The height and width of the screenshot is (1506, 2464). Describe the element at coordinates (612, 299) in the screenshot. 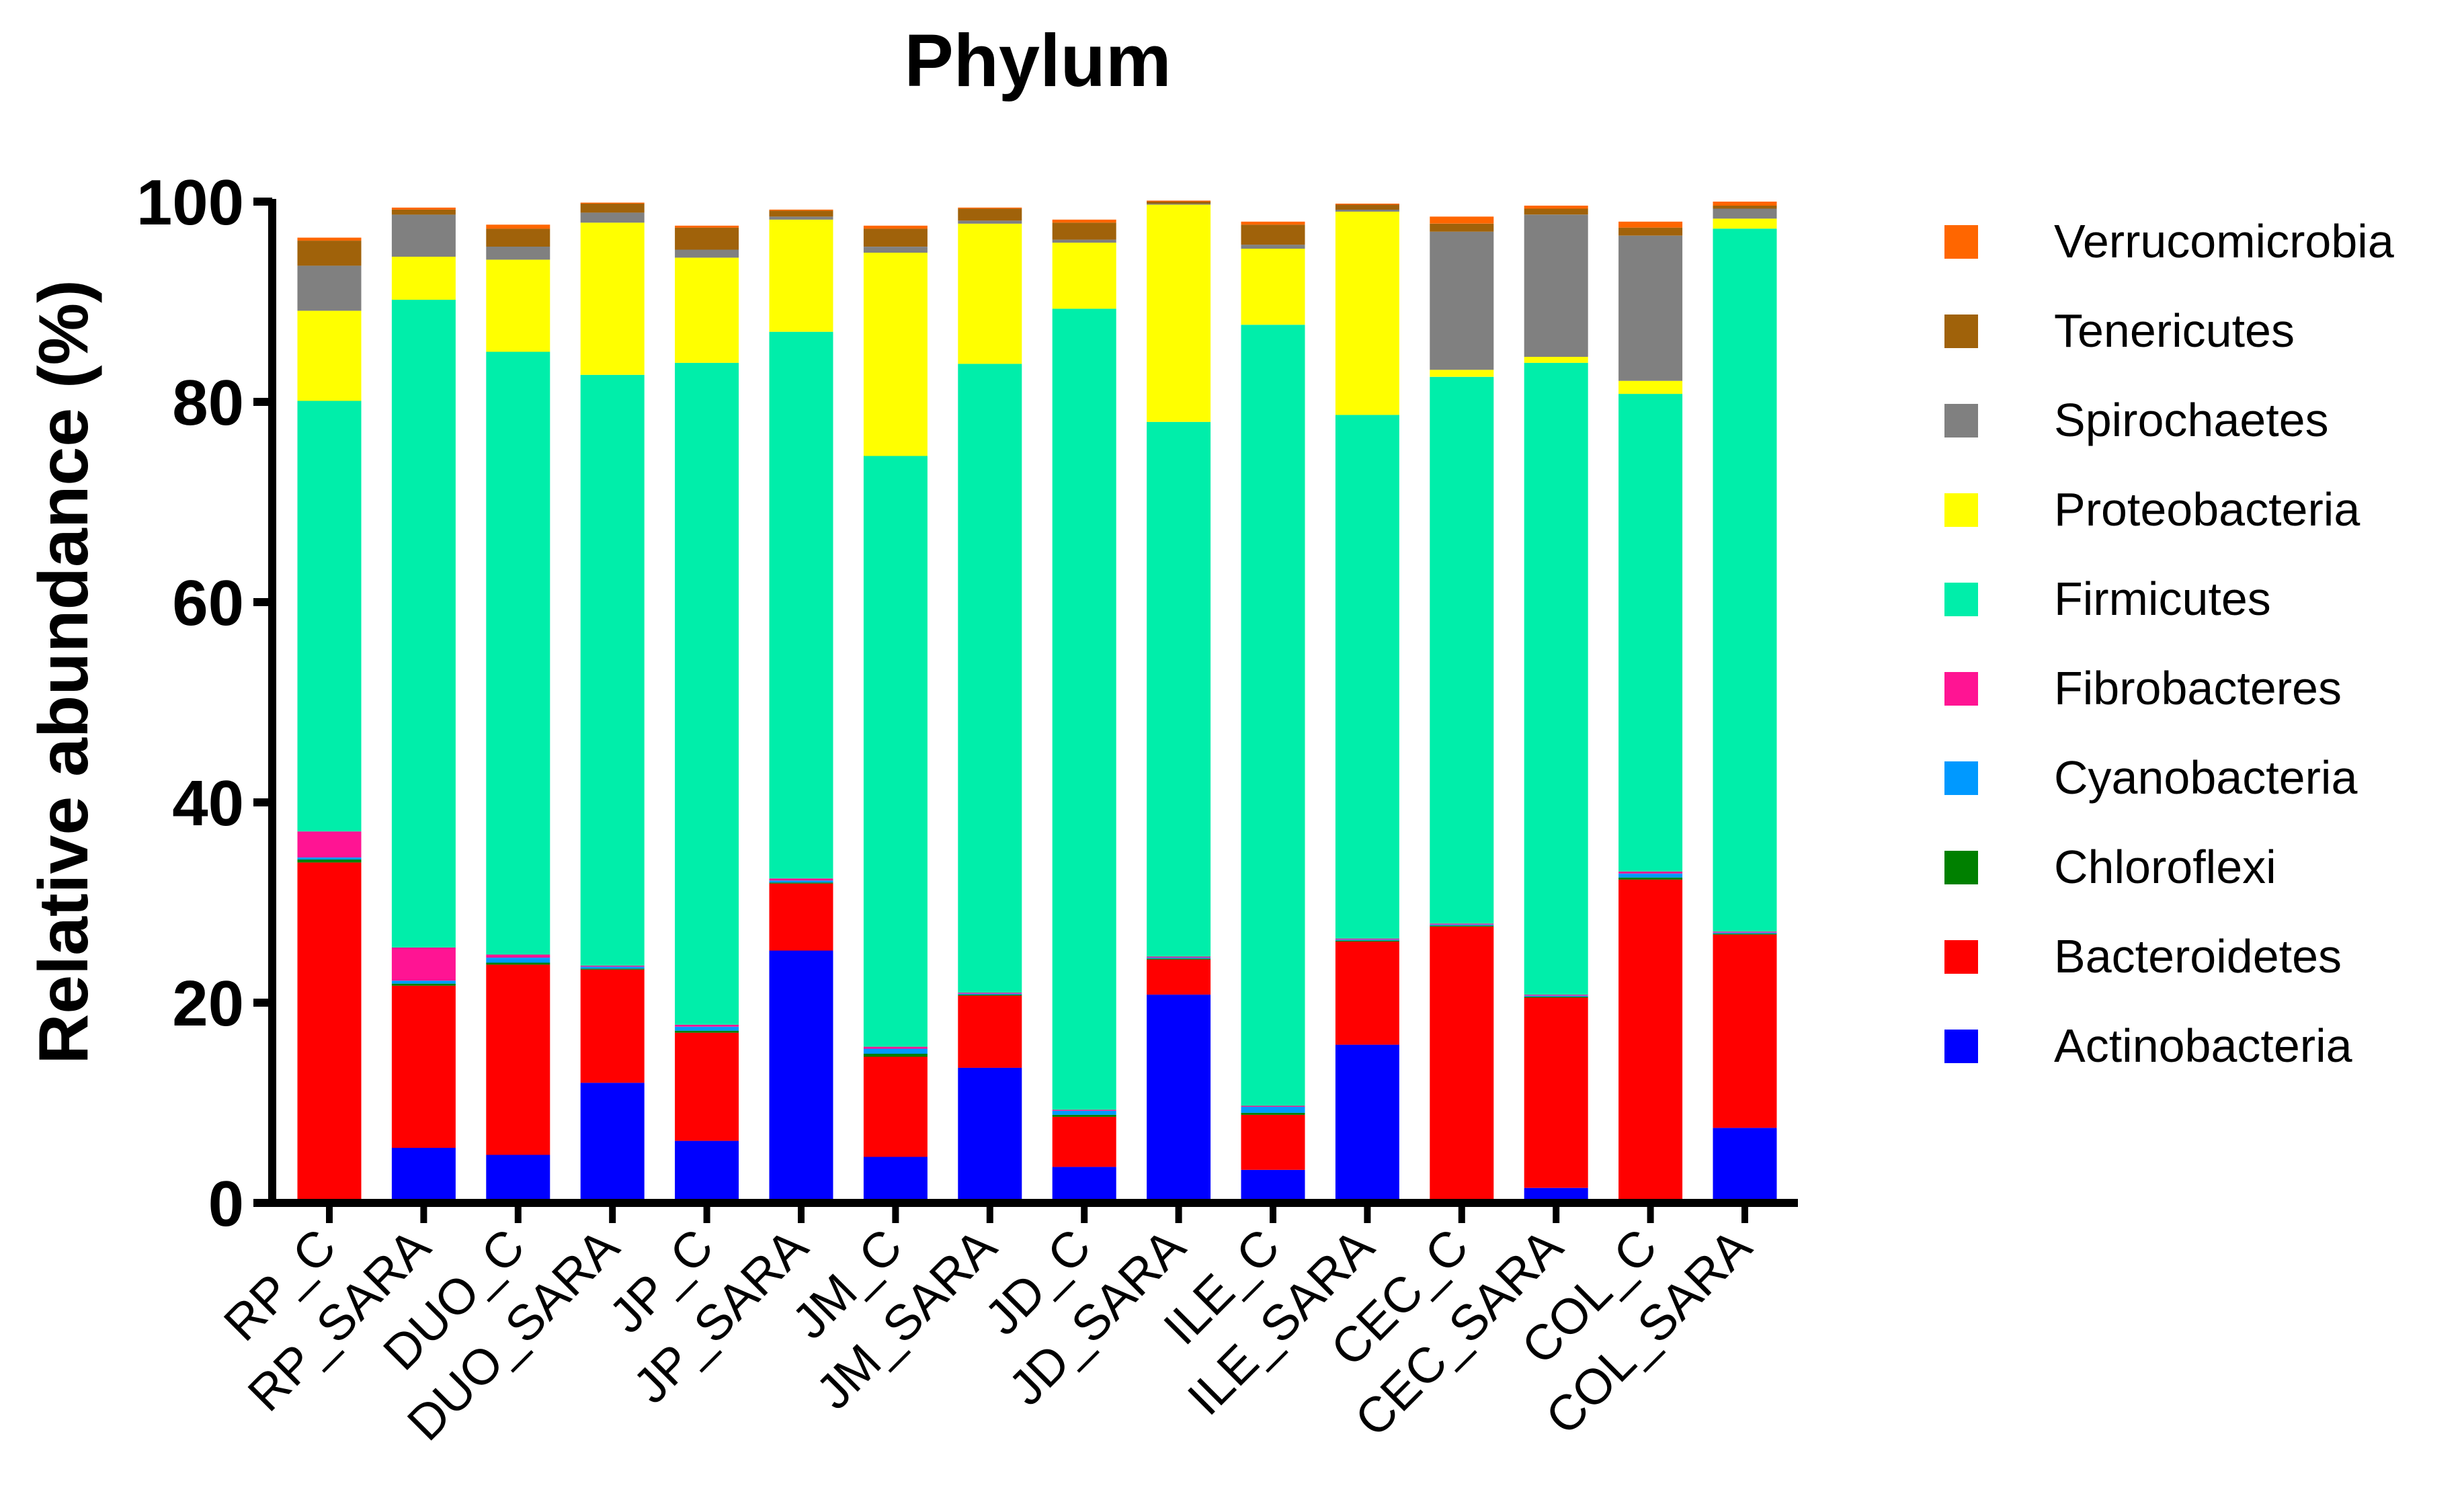

I see `bar-DUO_SARA-Proteobacteria` at that location.